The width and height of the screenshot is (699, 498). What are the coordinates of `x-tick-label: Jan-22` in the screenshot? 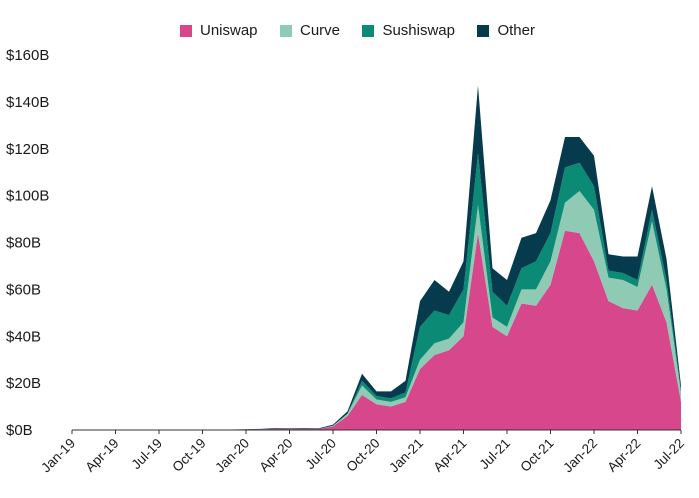 It's located at (580, 456).